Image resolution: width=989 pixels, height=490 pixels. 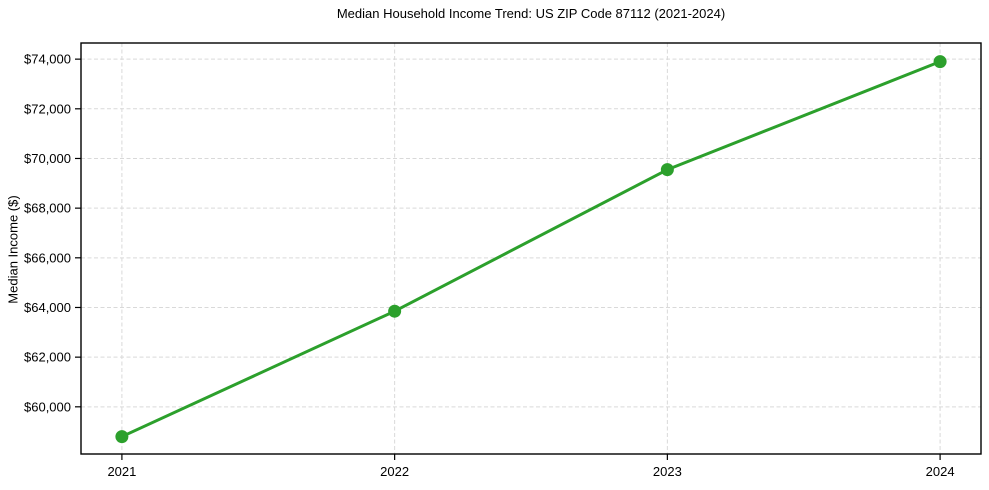 I want to click on y-tick-label: $66,000, so click(x=47, y=257).